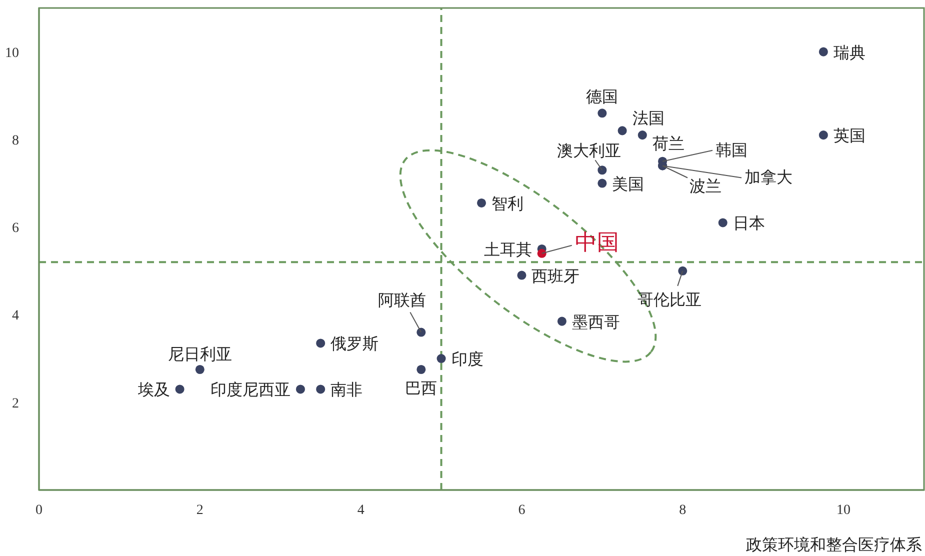 This screenshot has height=556, width=925. What do you see at coordinates (628, 184) in the screenshot?
I see `annotation: 美国` at bounding box center [628, 184].